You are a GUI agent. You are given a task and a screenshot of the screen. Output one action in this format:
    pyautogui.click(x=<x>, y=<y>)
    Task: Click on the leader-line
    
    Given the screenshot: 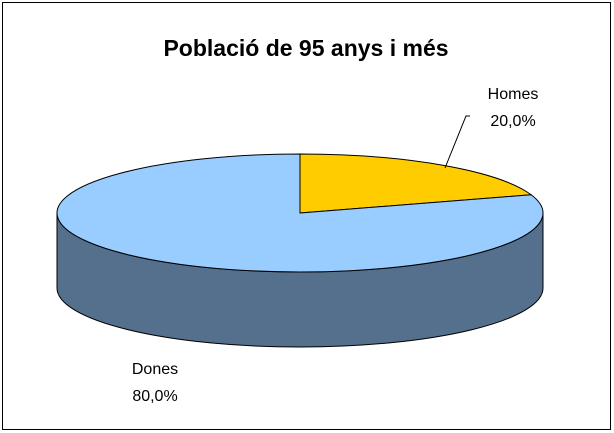 What is the action you would take?
    pyautogui.click(x=457, y=142)
    